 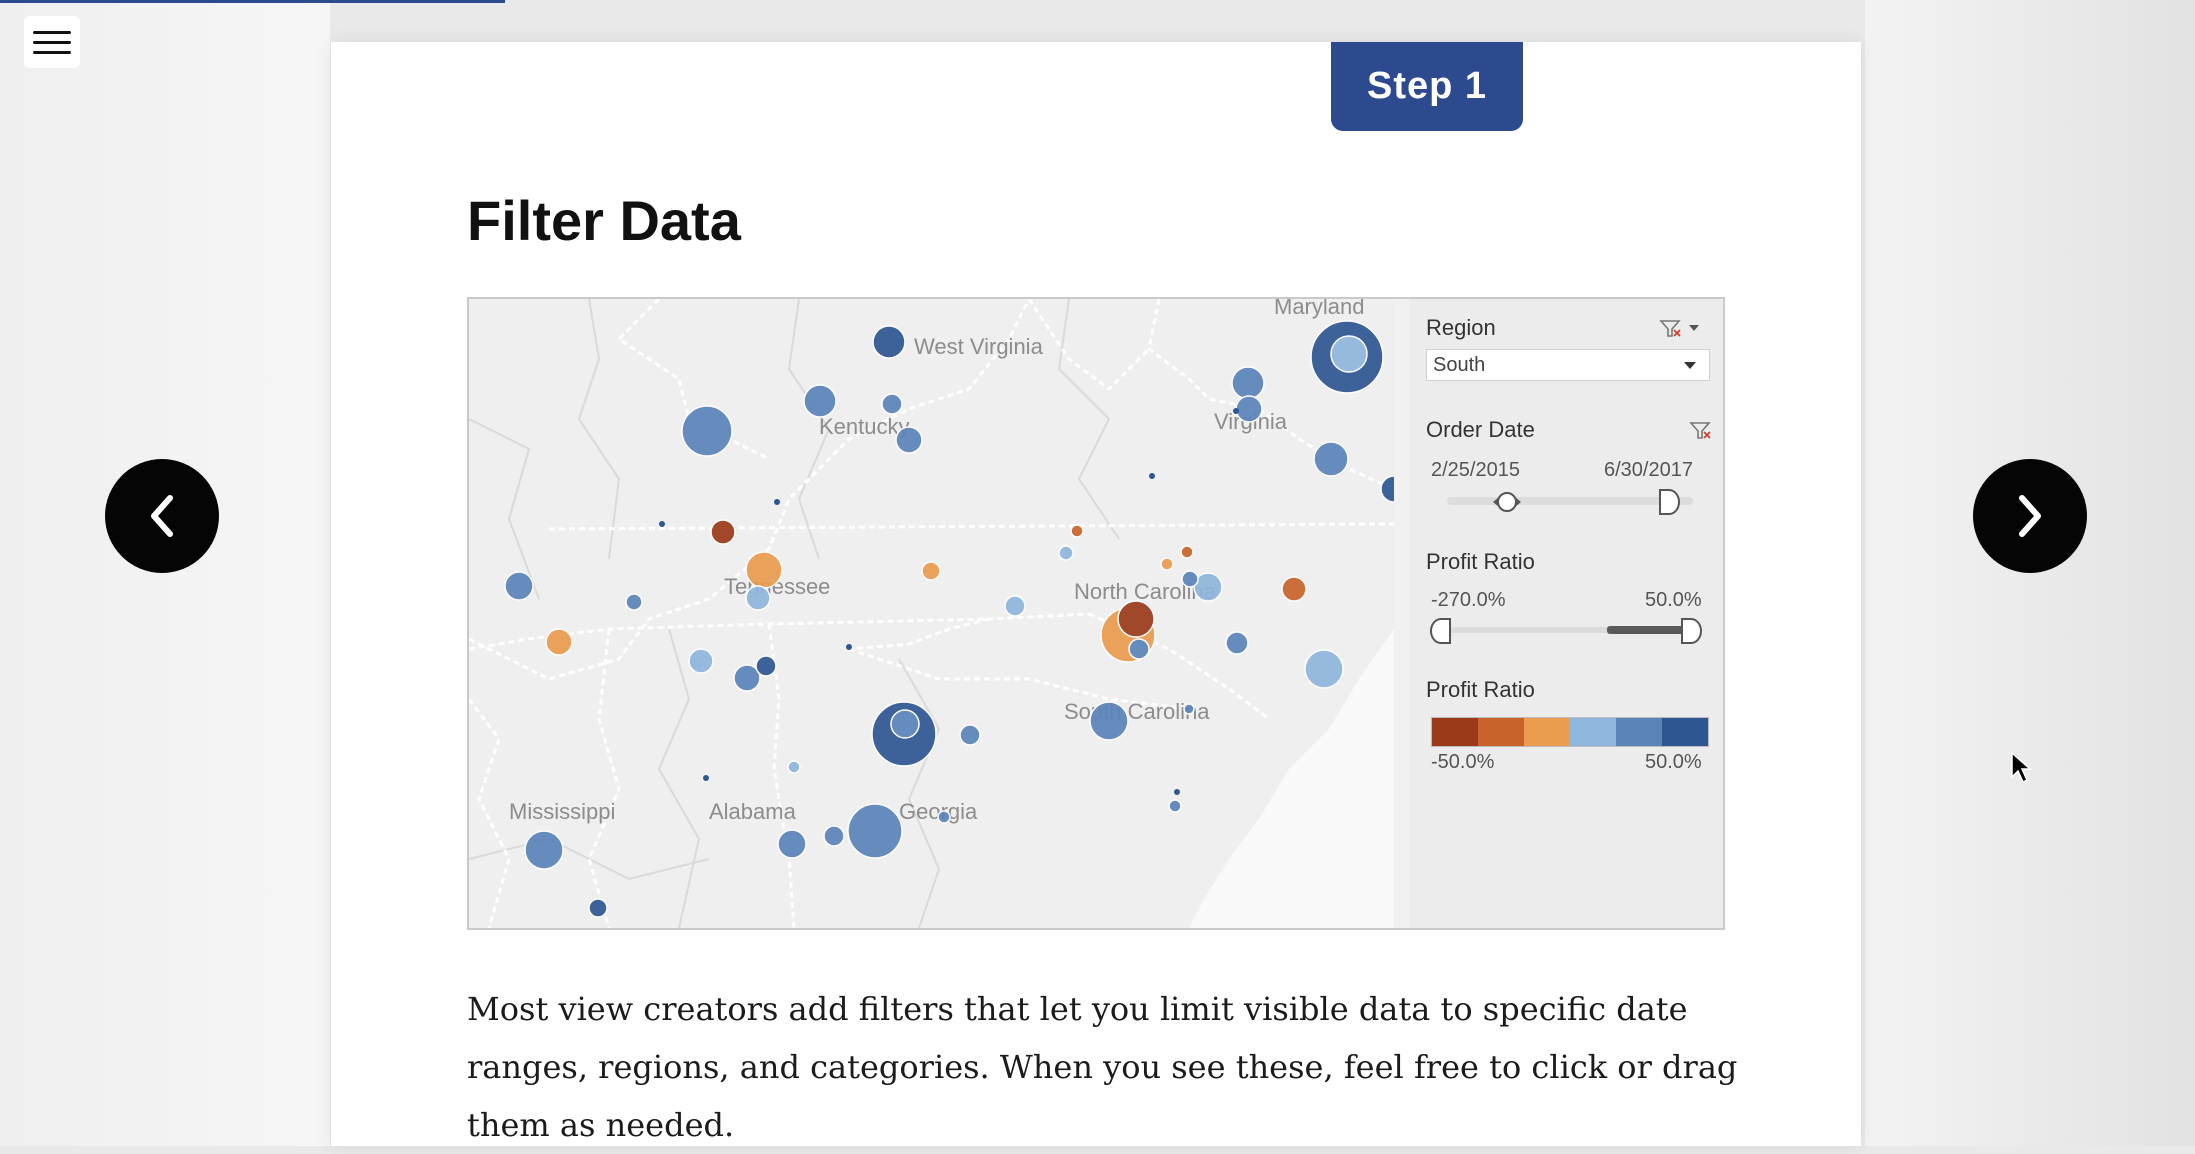 What do you see at coordinates (1669, 502) in the screenshot?
I see `order-date-end-handle` at bounding box center [1669, 502].